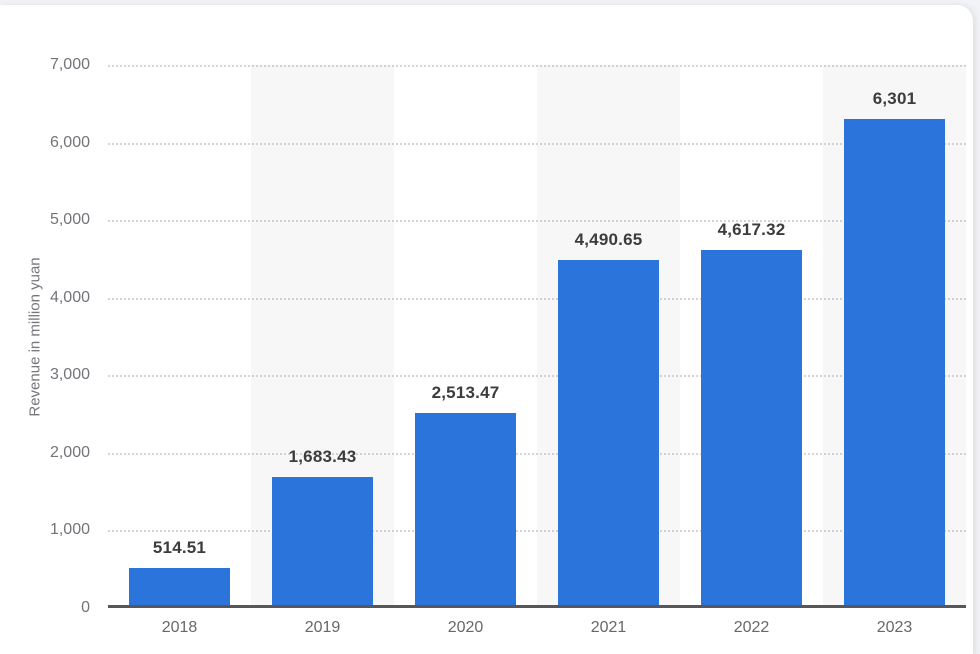  What do you see at coordinates (537, 606) in the screenshot?
I see `x-axis-line` at bounding box center [537, 606].